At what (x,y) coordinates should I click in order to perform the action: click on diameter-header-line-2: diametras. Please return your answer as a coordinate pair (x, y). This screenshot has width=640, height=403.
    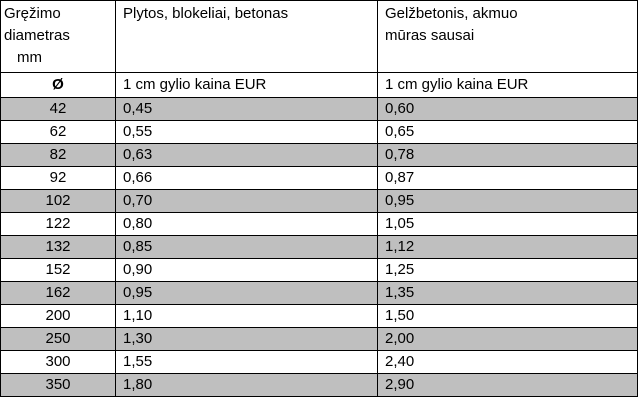
    Looking at the image, I should click on (37, 35).